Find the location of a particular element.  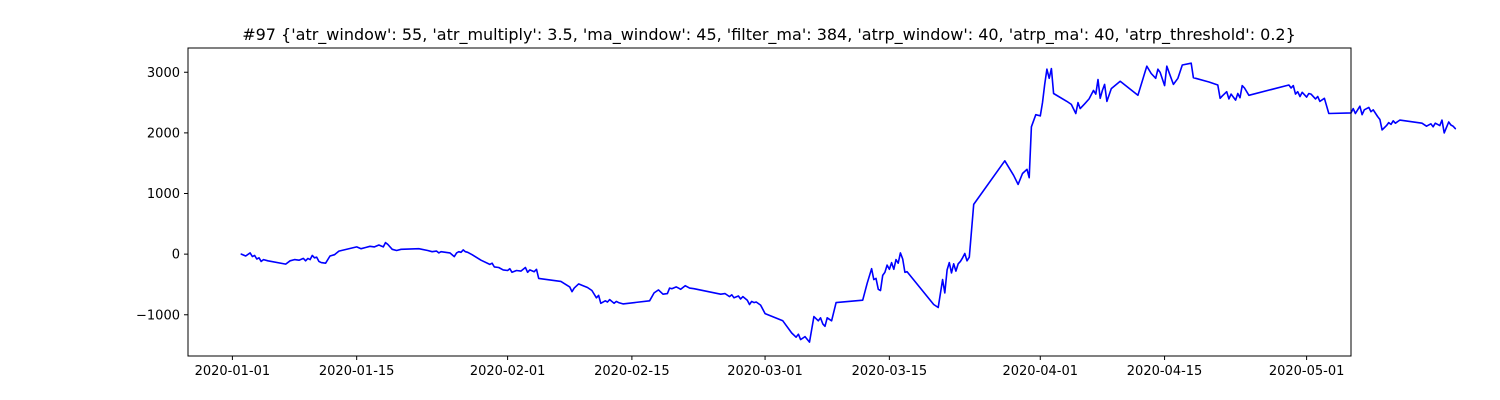

y-axis: −1000 0 1000 2000 3000 is located at coordinates (162, 194).